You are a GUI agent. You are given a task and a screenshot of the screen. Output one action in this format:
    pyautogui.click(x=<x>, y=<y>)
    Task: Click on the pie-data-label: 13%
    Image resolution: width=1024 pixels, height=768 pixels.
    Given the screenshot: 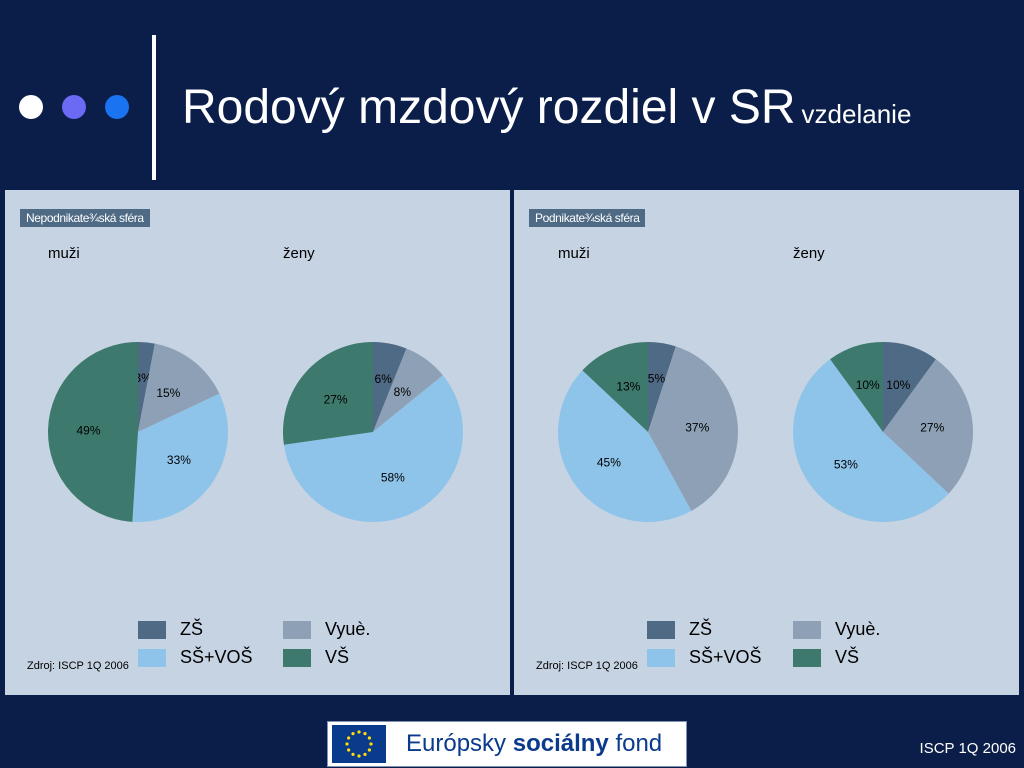 What is the action you would take?
    pyautogui.click(x=628, y=387)
    